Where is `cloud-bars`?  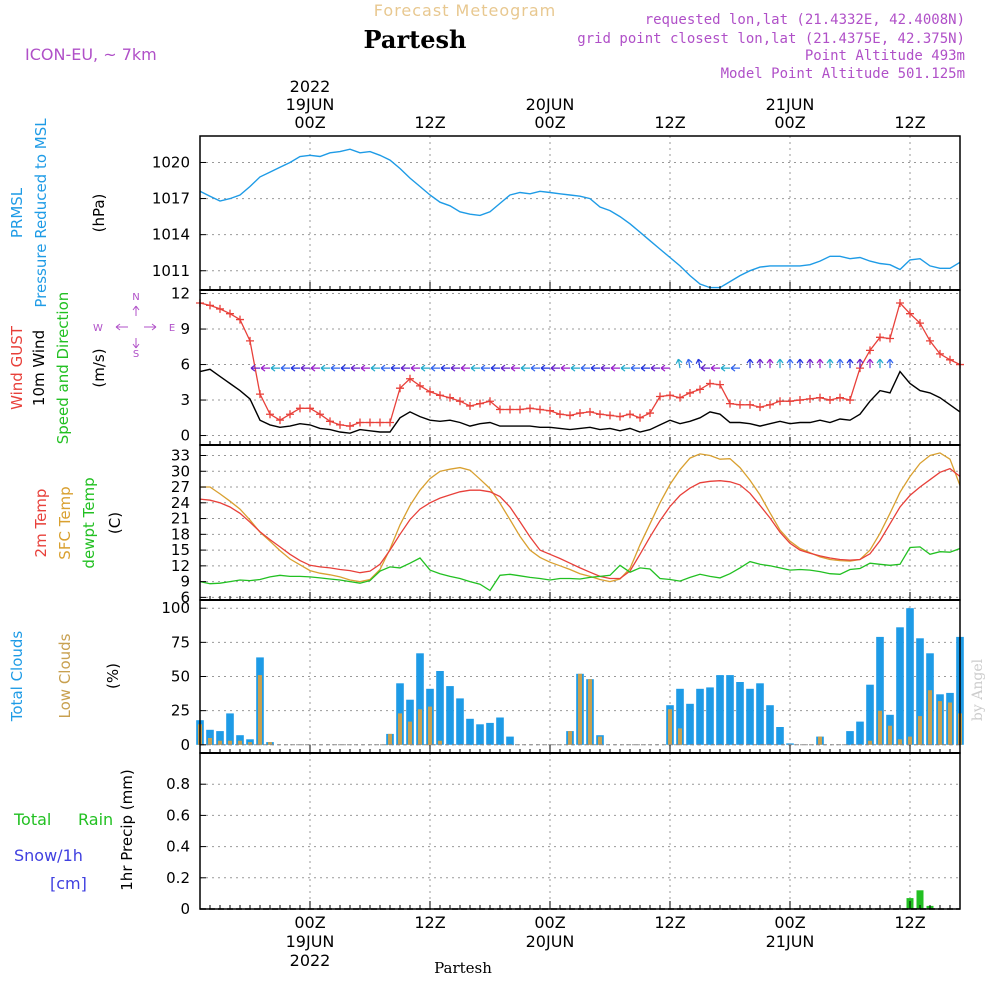 cloud-bars is located at coordinates (580, 676).